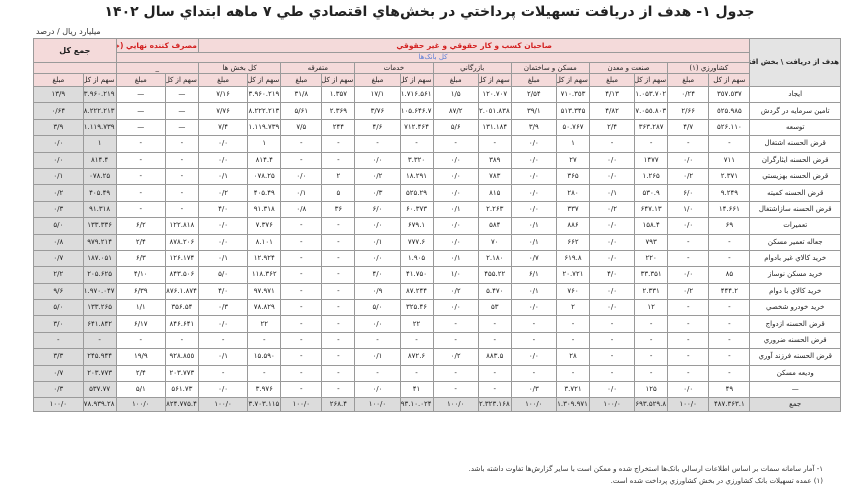 The image size is (859, 495). What do you see at coordinates (264, 94) in the screenshot?
I see `amount-cell: ٣.٩۶٠.٢١٩` at bounding box center [264, 94].